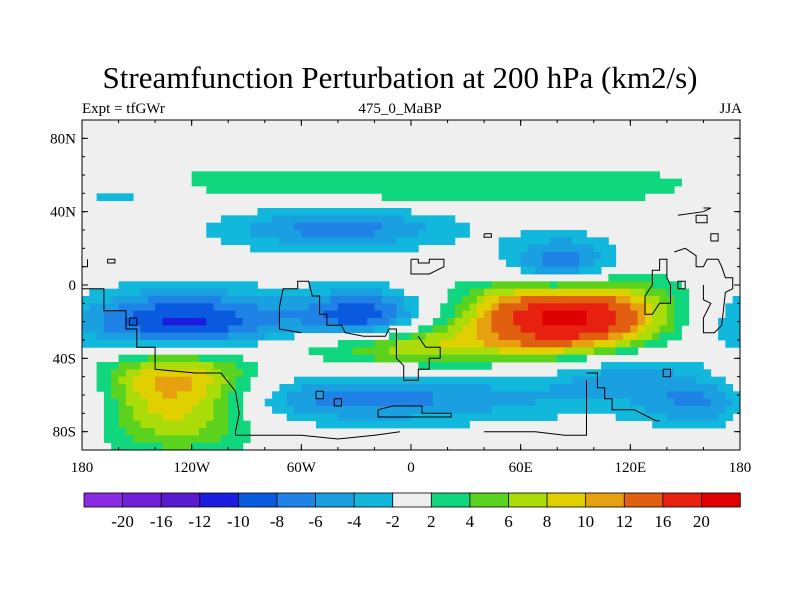  What do you see at coordinates (412, 511) in the screenshot?
I see `colorbar: -20 -16 -12 -10 -8 -6 -4 -2 2 4 6 8 10 12 16 20` at bounding box center [412, 511].